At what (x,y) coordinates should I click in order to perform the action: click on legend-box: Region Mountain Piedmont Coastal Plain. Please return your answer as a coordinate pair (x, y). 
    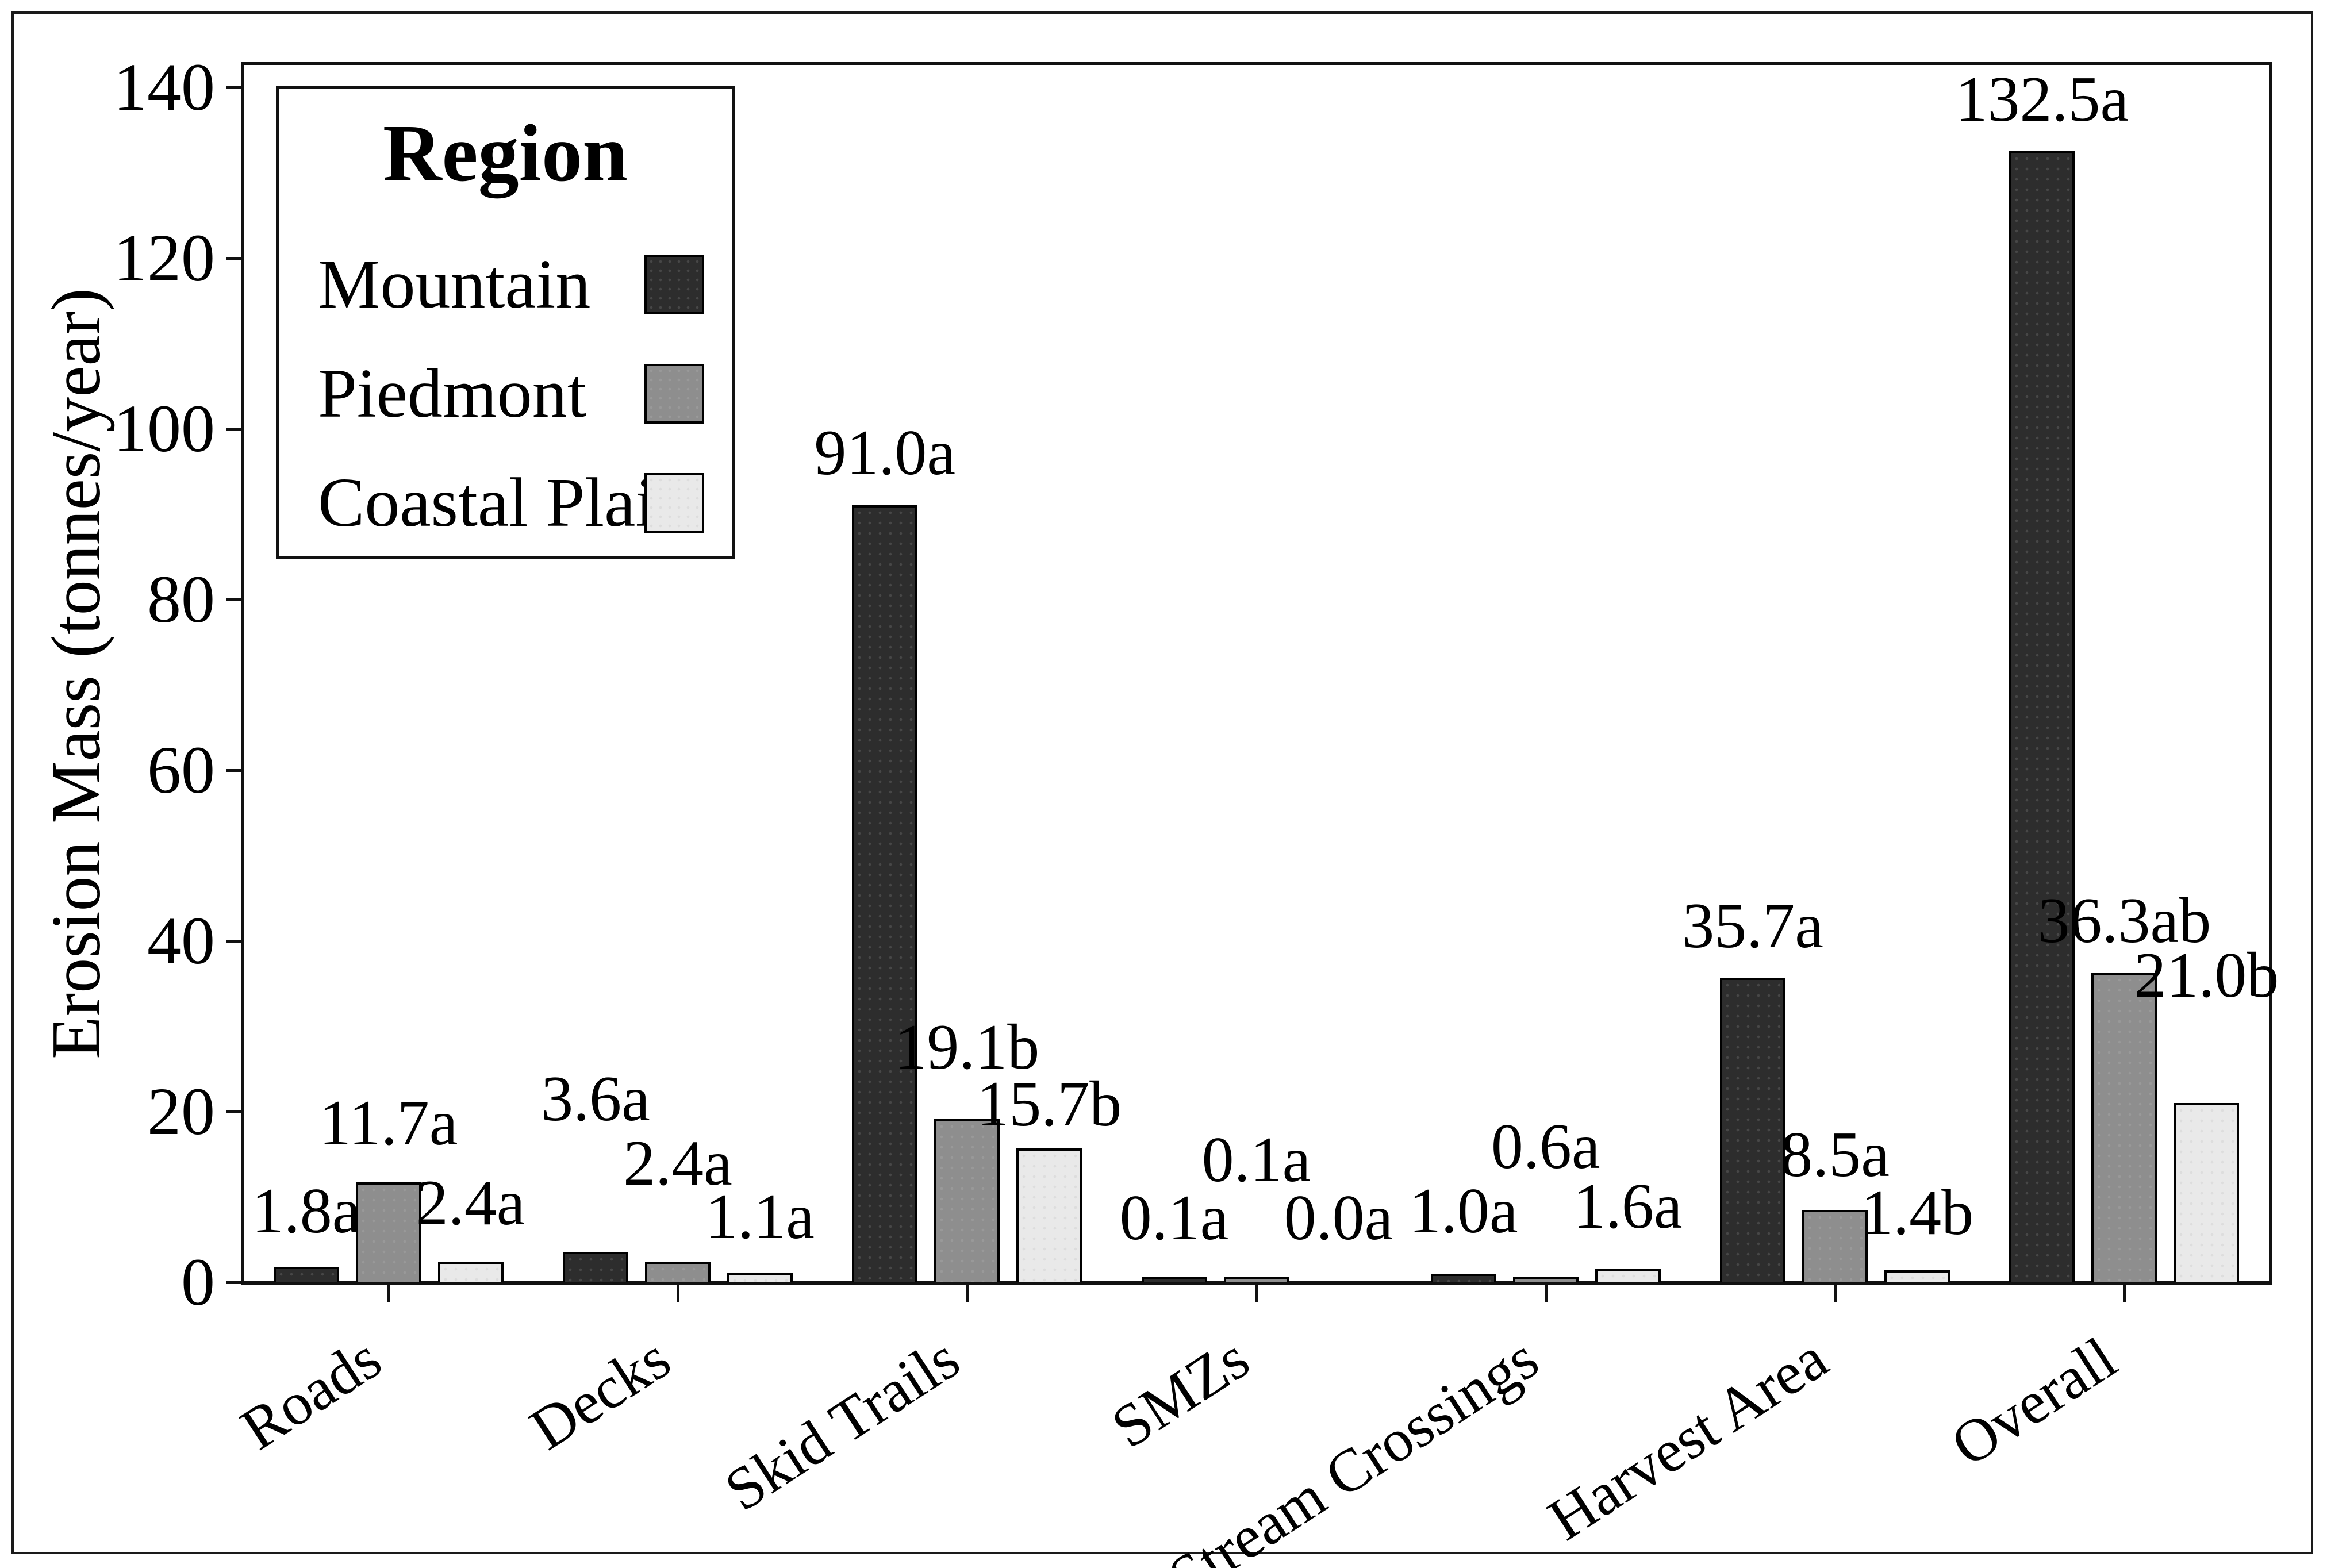
    Looking at the image, I should click on (506, 323).